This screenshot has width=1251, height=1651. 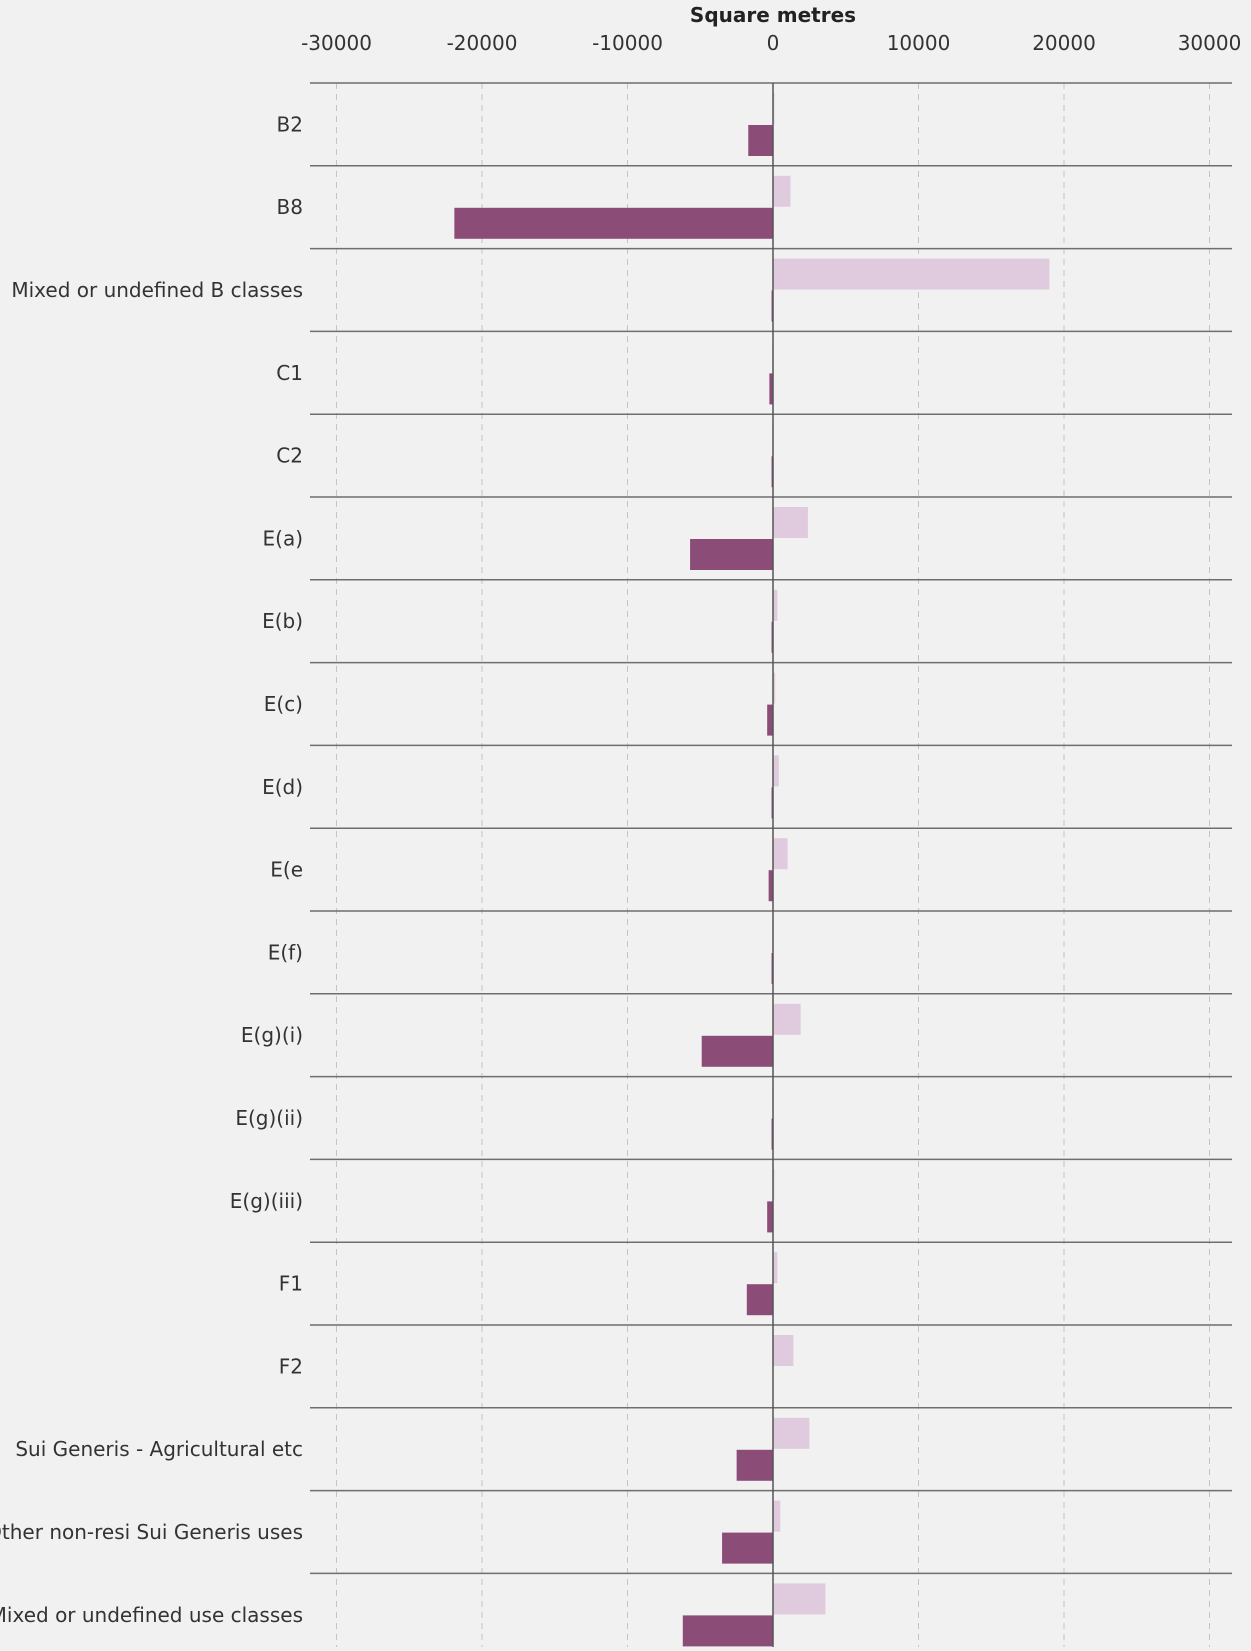 What do you see at coordinates (283, 704) in the screenshot?
I see `category-label: E(c)` at bounding box center [283, 704].